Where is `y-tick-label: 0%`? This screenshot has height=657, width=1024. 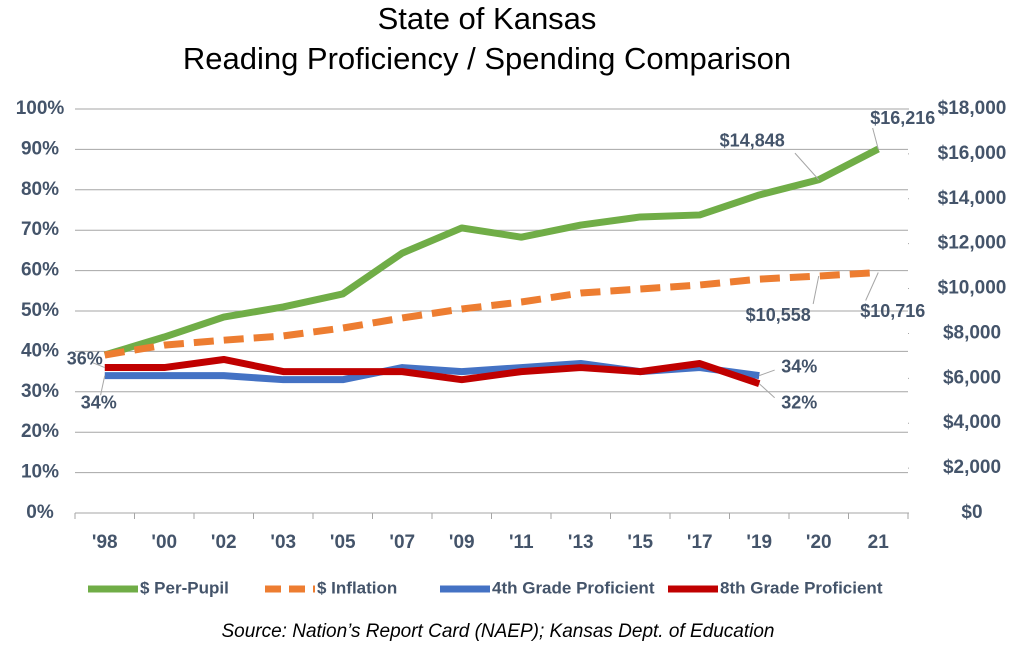 y-tick-label: 0% is located at coordinates (40, 512).